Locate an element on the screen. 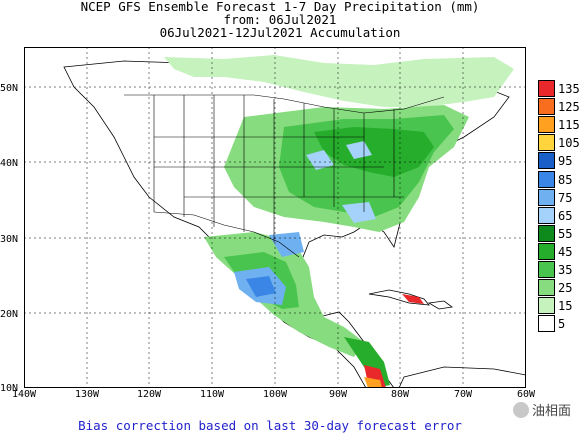  us-mexico-border is located at coordinates (226, 234).